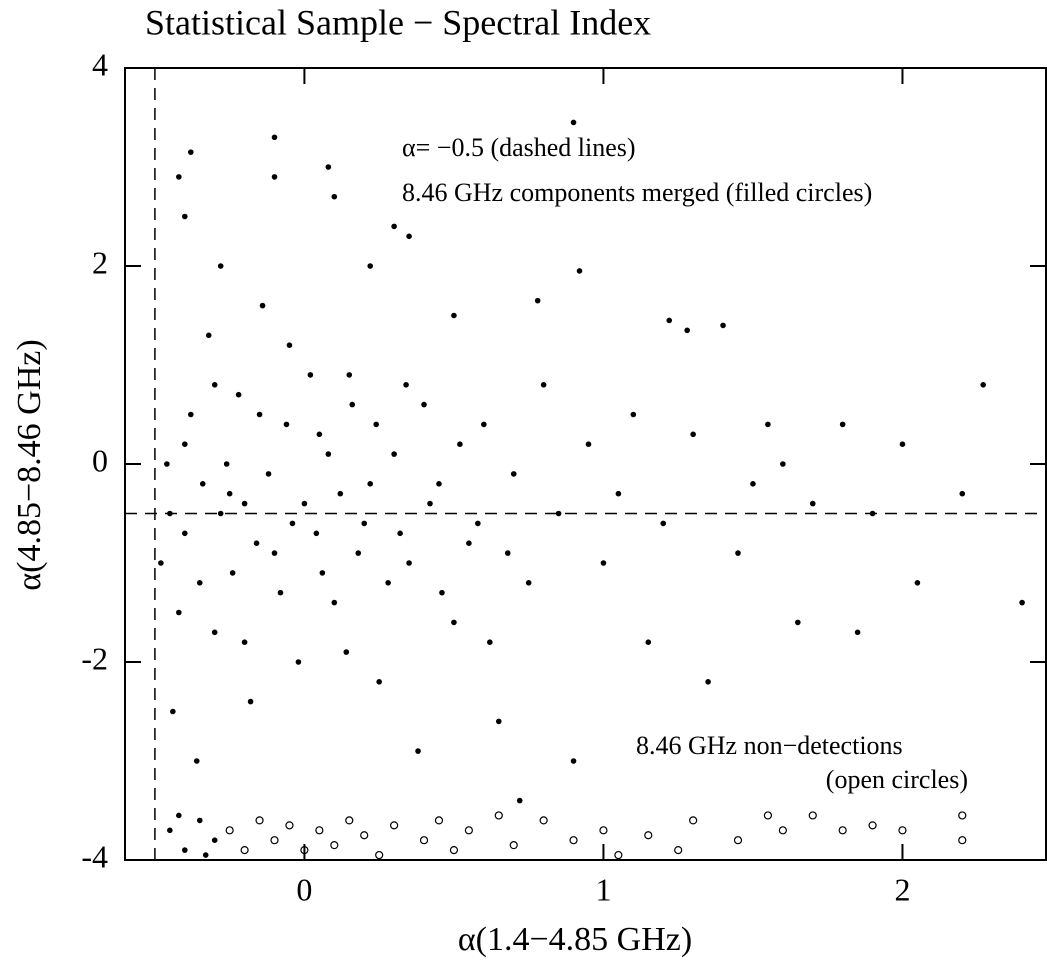 Image resolution: width=1047 pixels, height=965 pixels. I want to click on annotation: 8.46 GHz non−detections, so click(769, 745).